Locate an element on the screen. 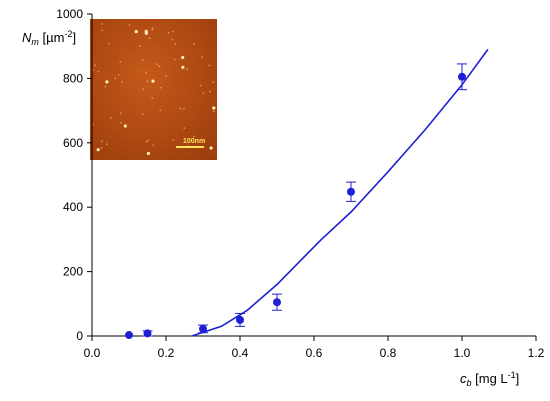 This screenshot has height=401, width=550. inset-texture is located at coordinates (153, 89).